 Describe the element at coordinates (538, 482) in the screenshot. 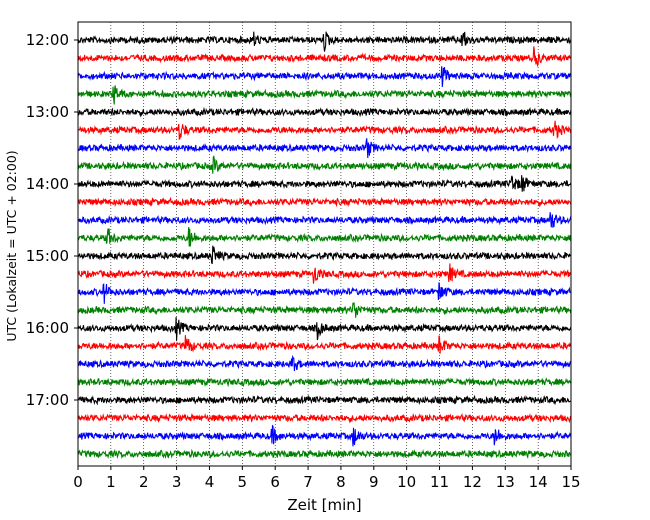

I see `x-tick-label: 14` at that location.